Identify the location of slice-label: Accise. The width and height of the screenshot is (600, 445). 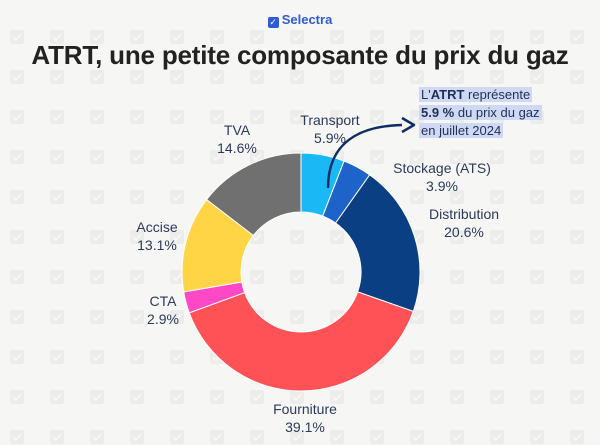
(156, 227).